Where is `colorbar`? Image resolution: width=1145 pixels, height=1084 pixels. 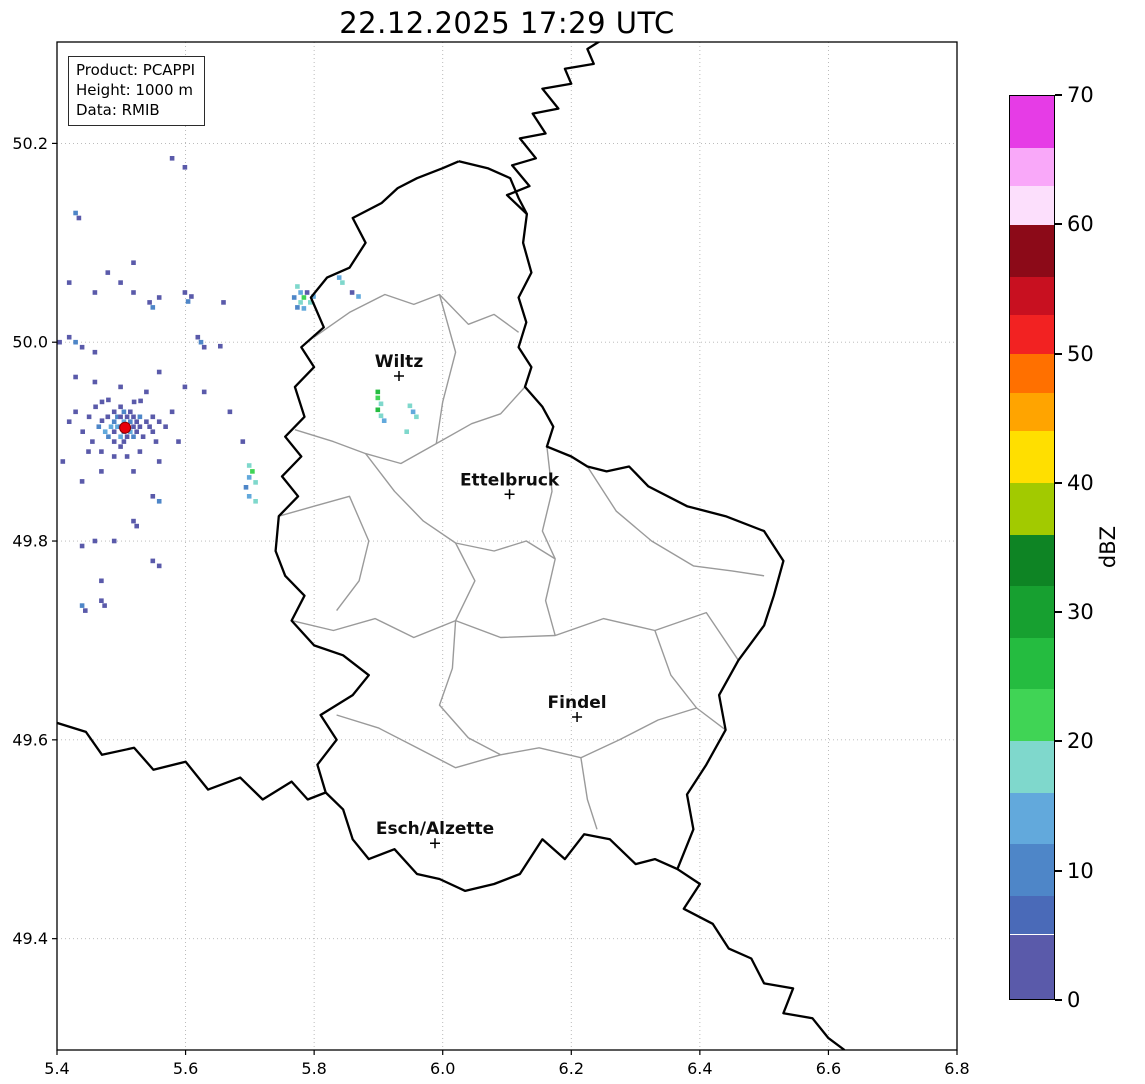
colorbar is located at coordinates (1032, 547).